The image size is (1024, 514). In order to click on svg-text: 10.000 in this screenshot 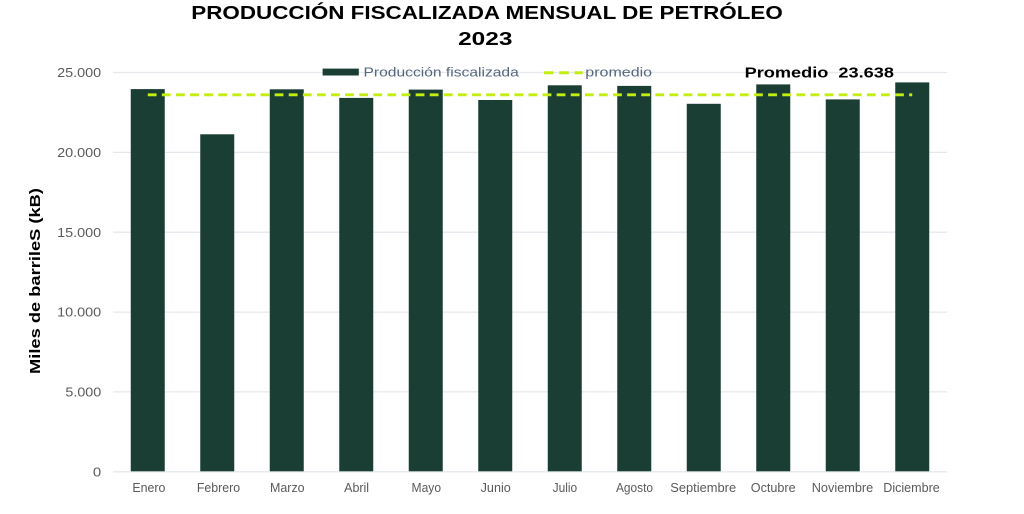, I will do `click(79, 312)`.